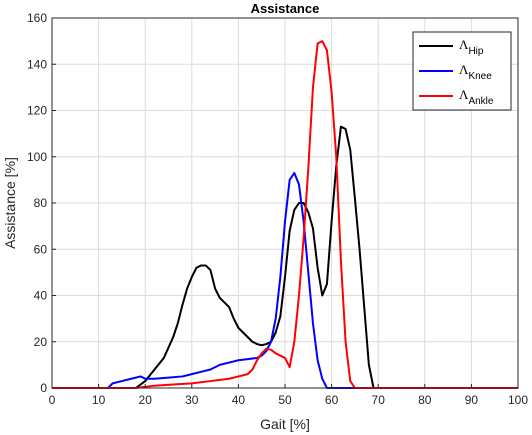 This screenshot has height=435, width=532. I want to click on legend-subscript: Ankle, so click(480, 101).